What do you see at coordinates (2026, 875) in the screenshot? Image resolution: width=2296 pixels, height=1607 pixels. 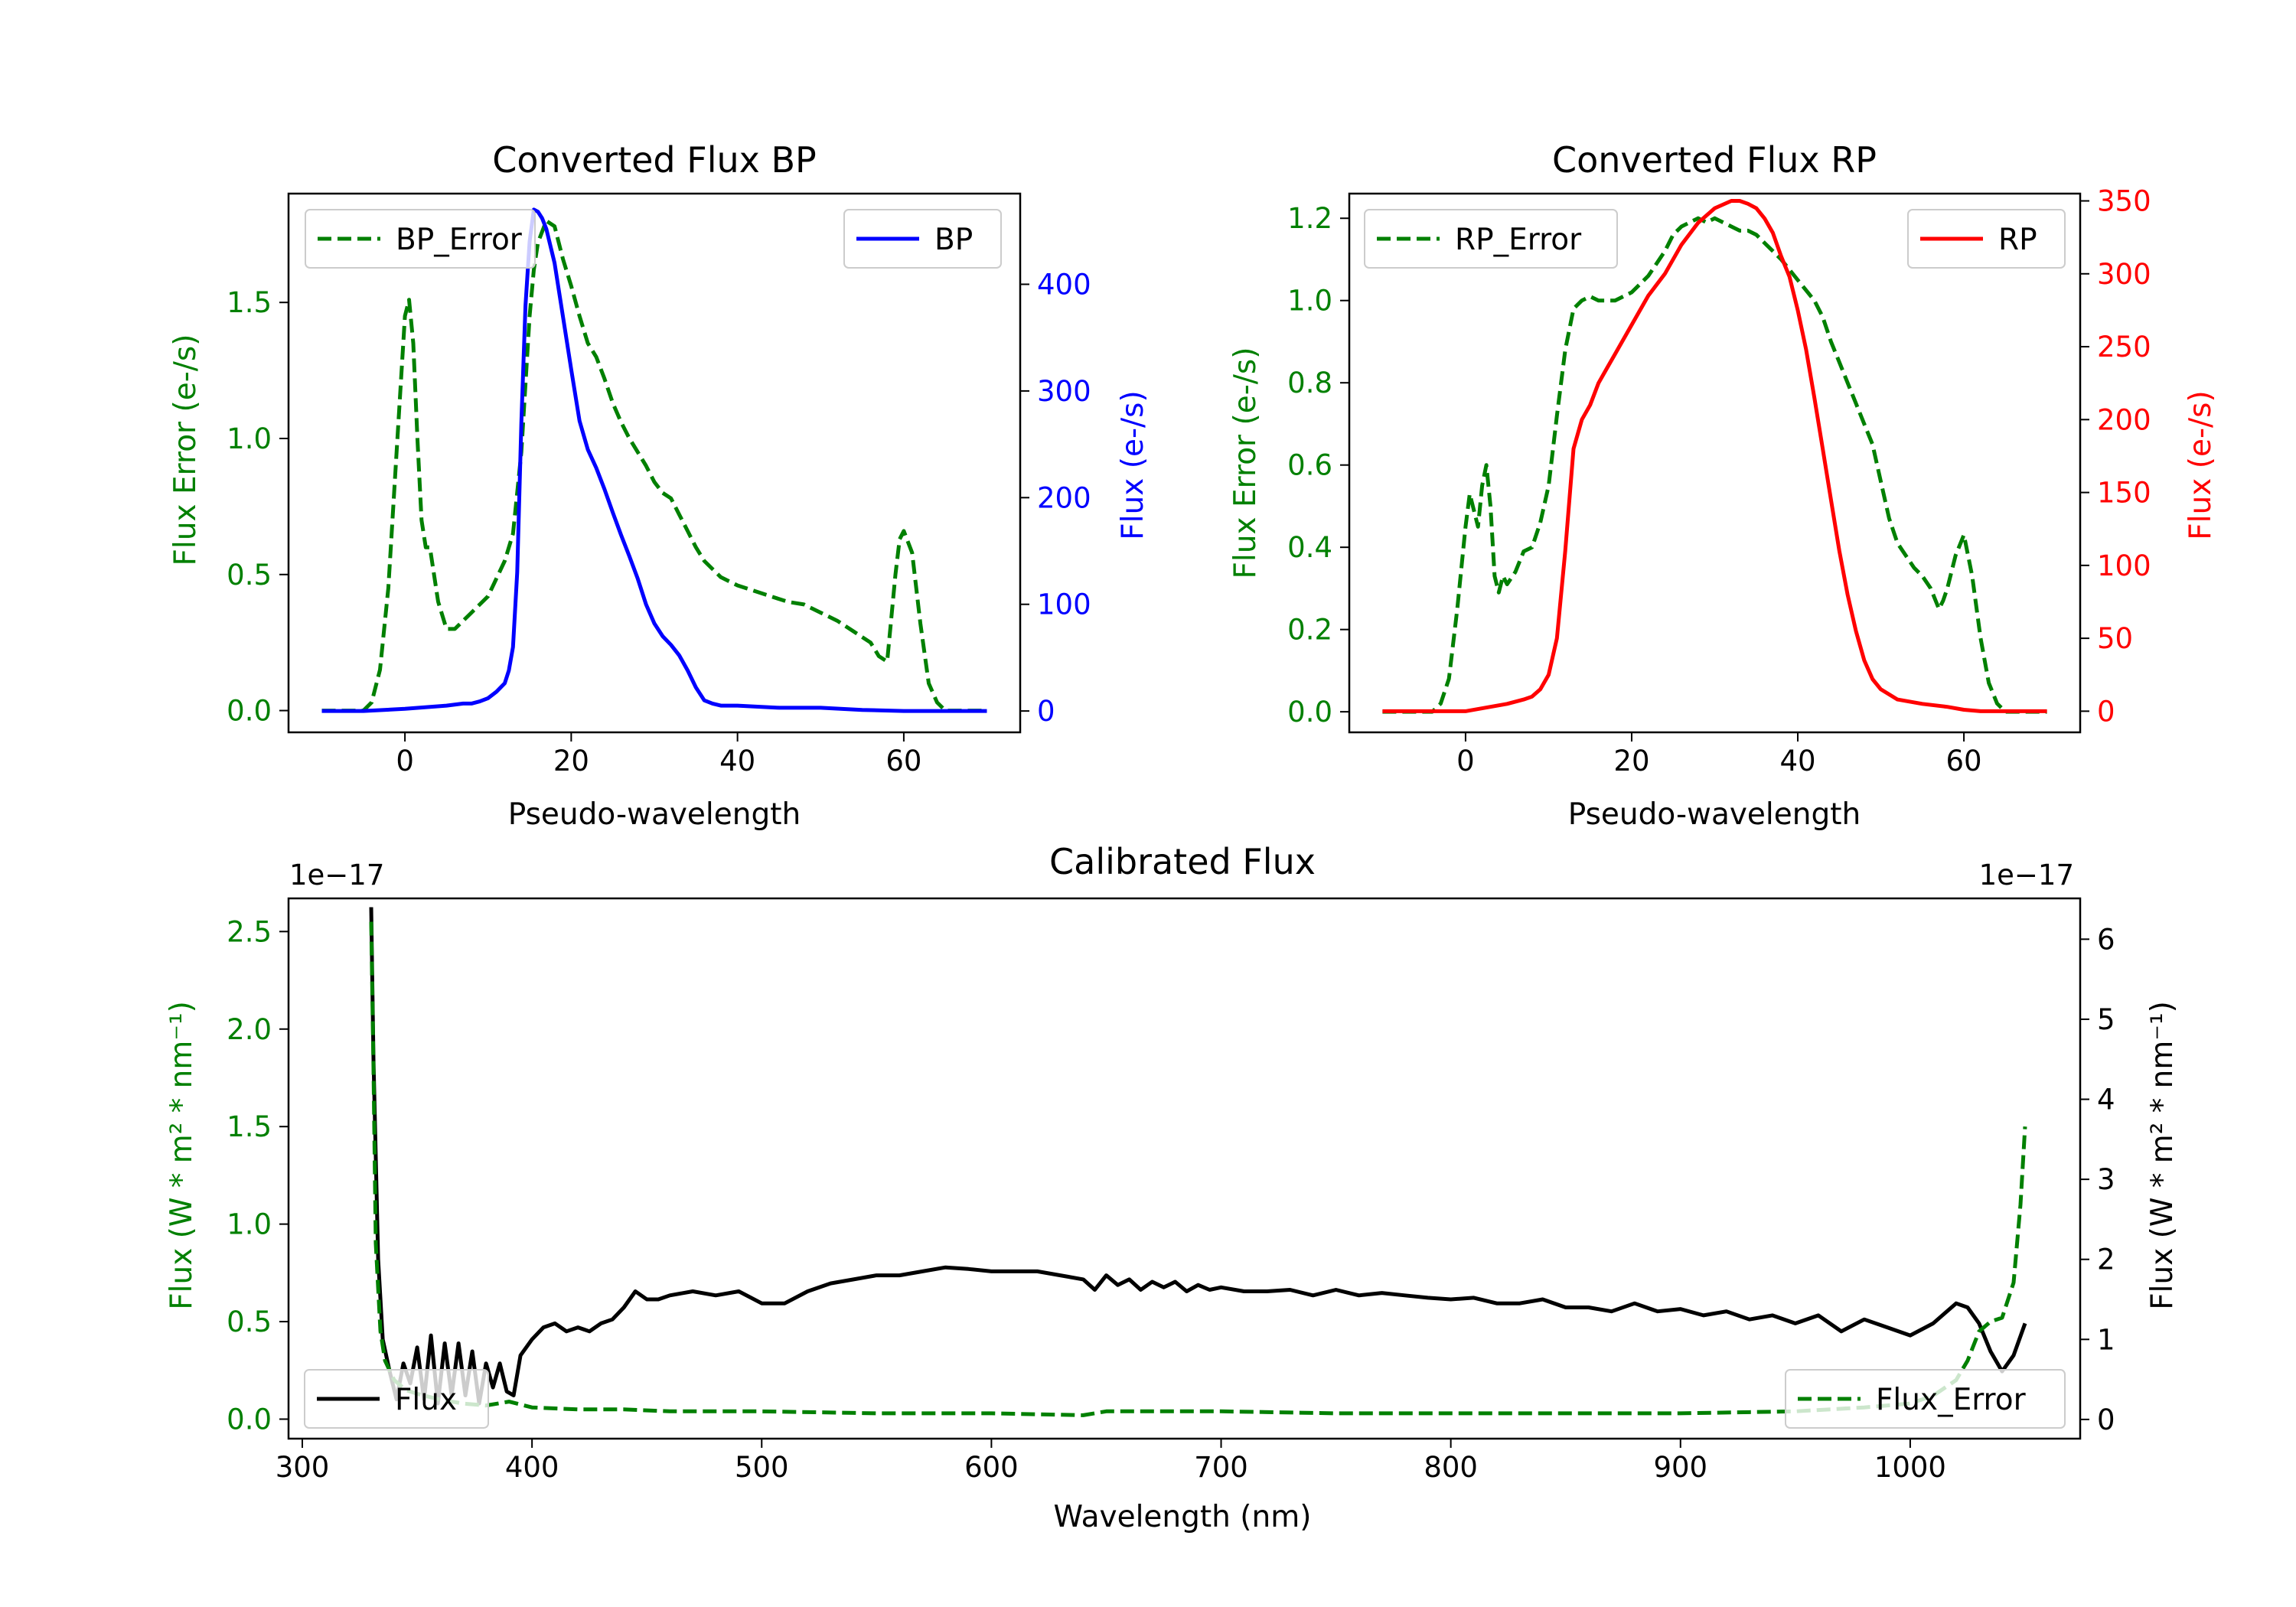 I see `calibrated-right-offset: 1e−17` at bounding box center [2026, 875].